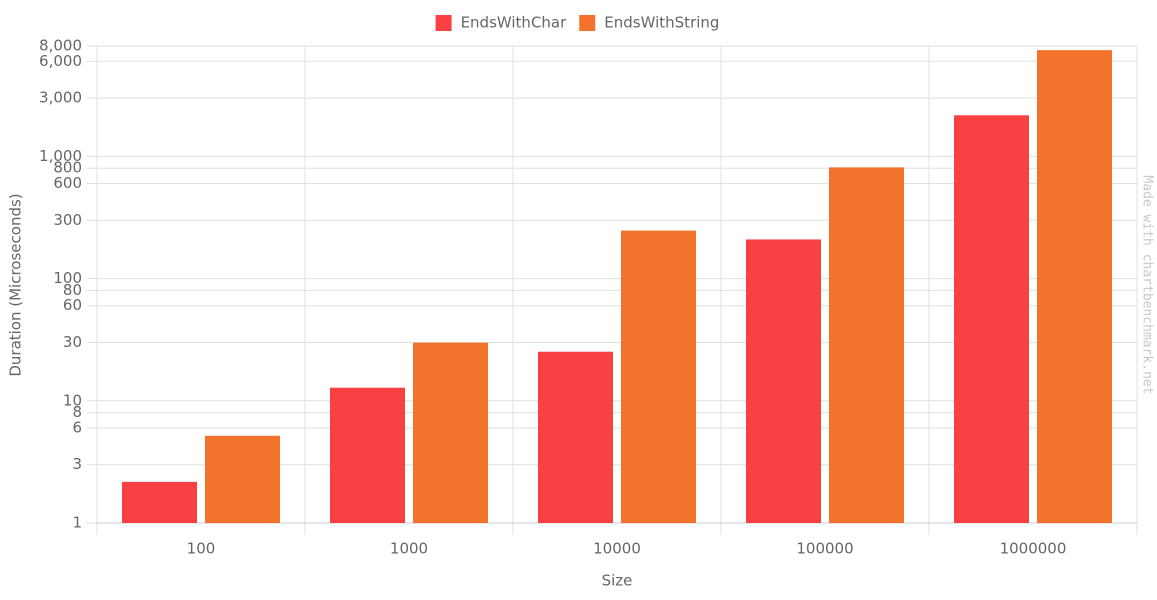  I want to click on y-tick-label: 10, so click(72, 400).